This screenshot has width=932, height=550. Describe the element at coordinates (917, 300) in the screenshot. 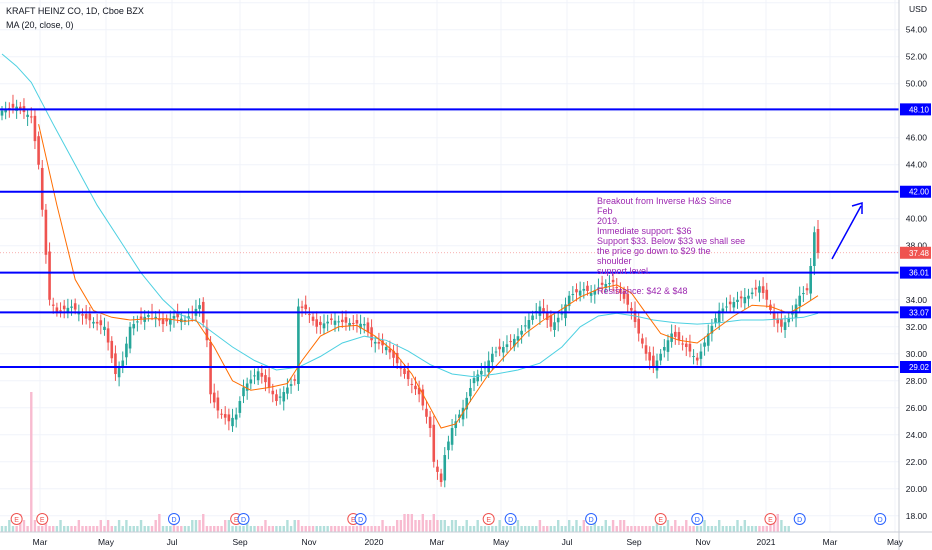

I see `y-tick-label: 34.00` at that location.